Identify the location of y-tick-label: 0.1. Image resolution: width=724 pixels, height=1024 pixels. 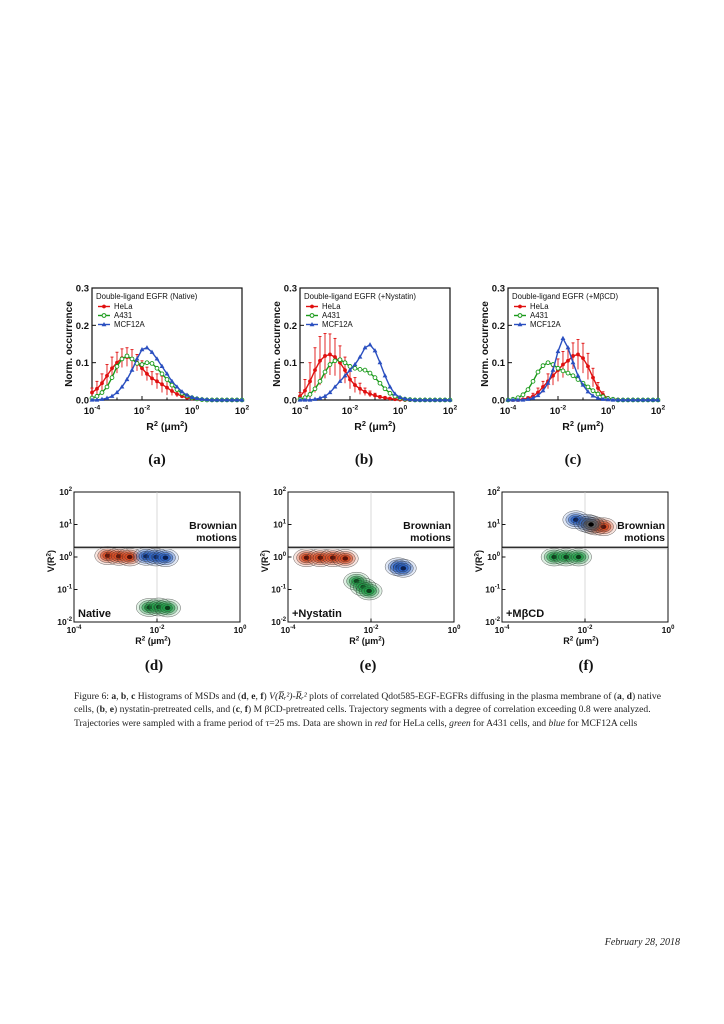
(499, 363).